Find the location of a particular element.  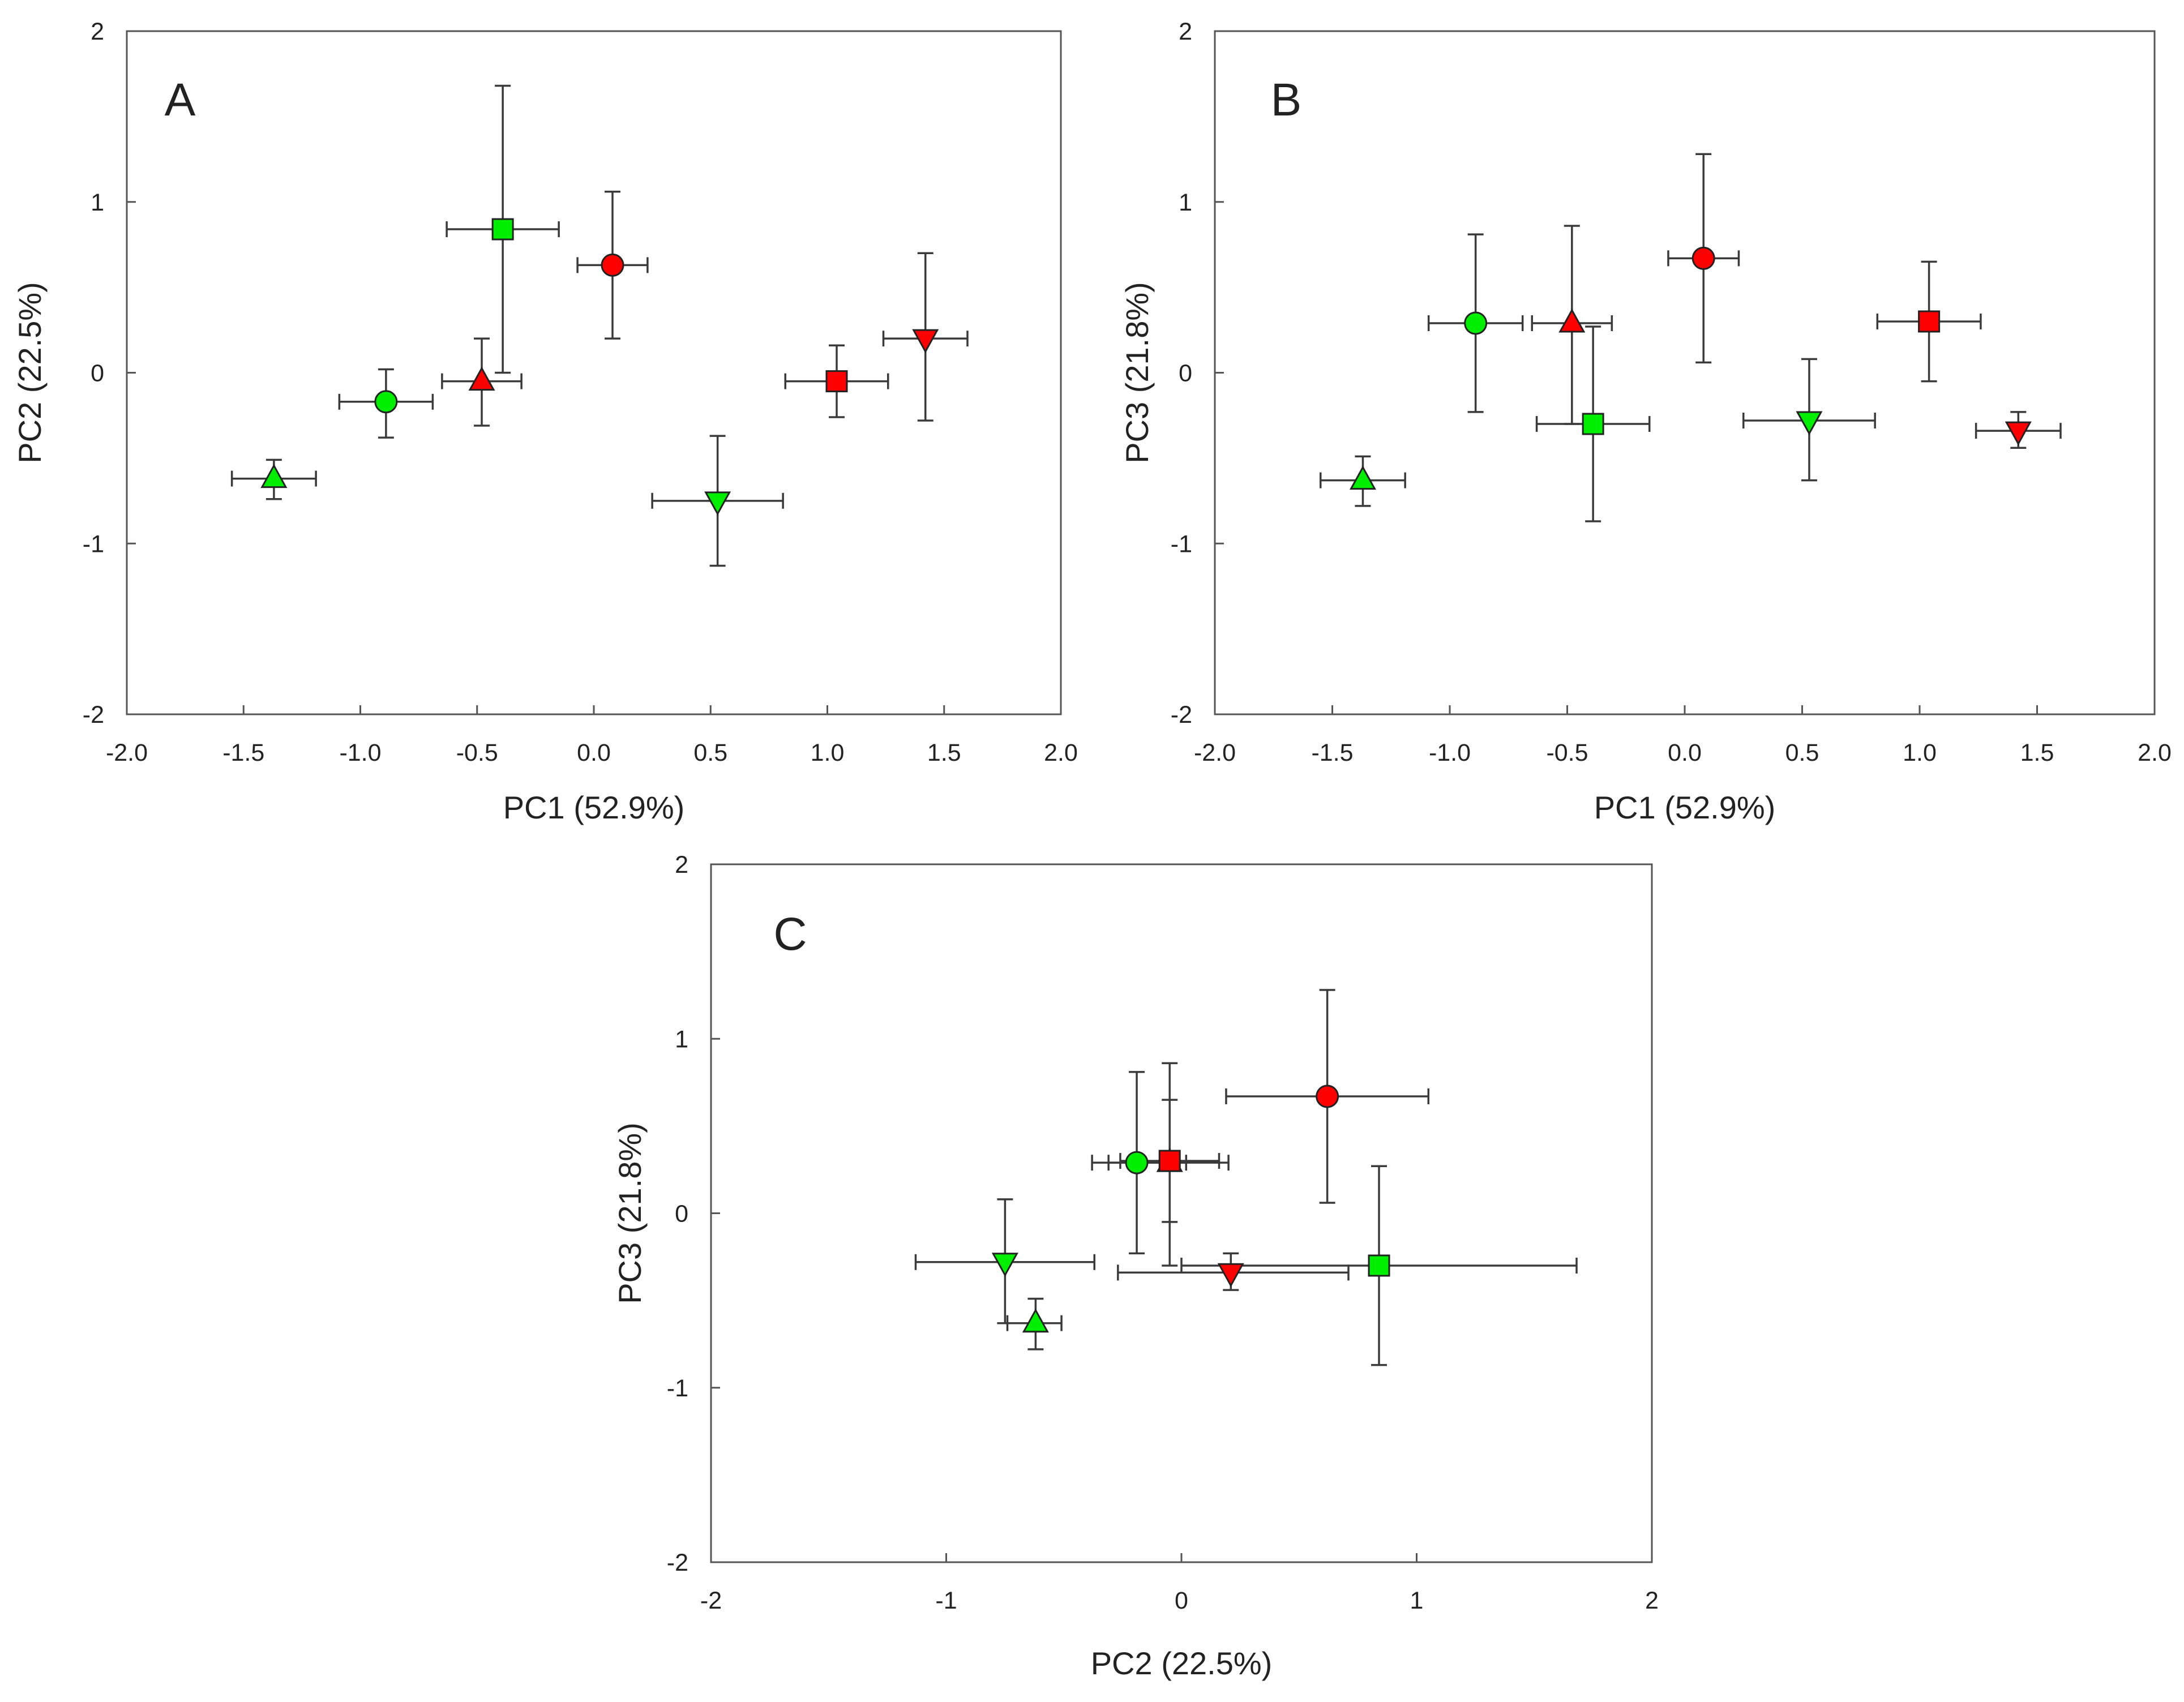

panel-a-y-tick-label: 0 is located at coordinates (97, 373).